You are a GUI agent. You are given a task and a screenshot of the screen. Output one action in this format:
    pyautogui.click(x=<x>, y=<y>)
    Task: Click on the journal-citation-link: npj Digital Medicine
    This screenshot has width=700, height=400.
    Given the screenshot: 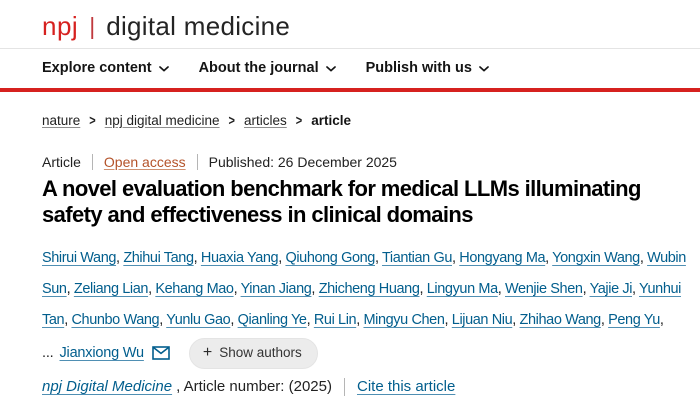 What is the action you would take?
    pyautogui.click(x=107, y=387)
    